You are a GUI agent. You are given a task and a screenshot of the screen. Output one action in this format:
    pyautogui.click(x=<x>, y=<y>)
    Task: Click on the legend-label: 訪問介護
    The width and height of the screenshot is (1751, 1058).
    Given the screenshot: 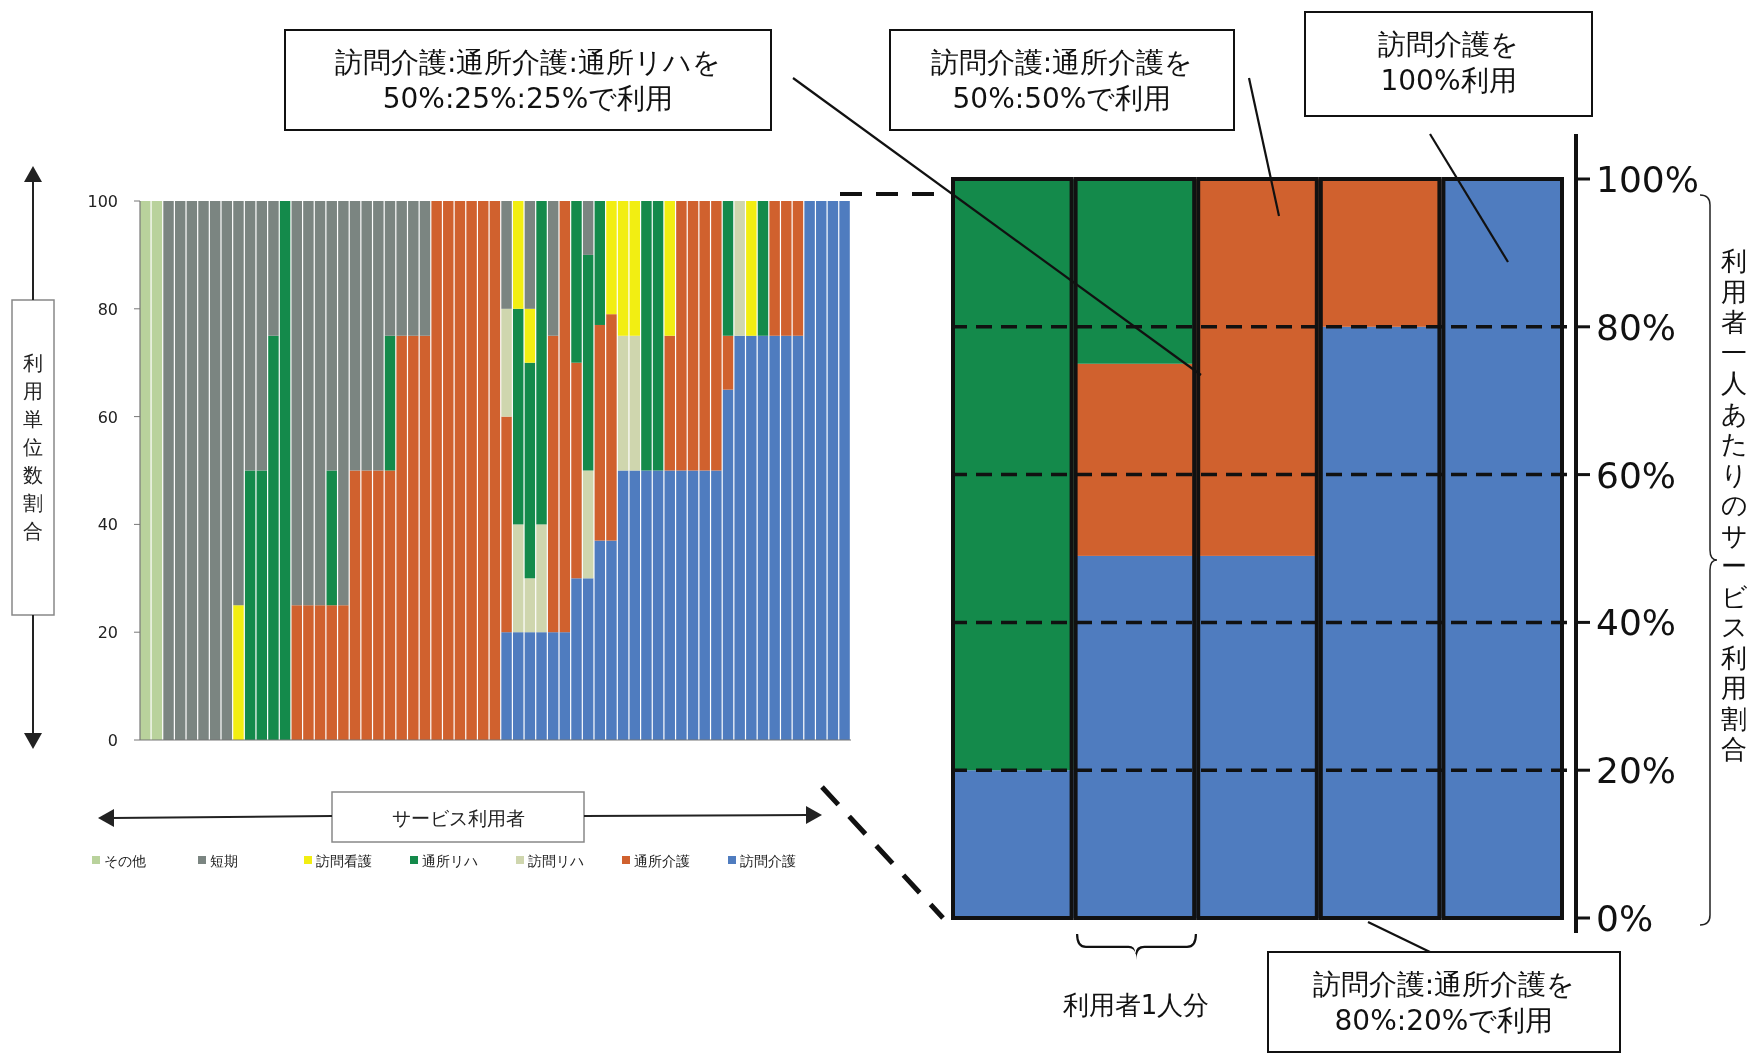 What is the action you would take?
    pyautogui.click(x=768, y=861)
    